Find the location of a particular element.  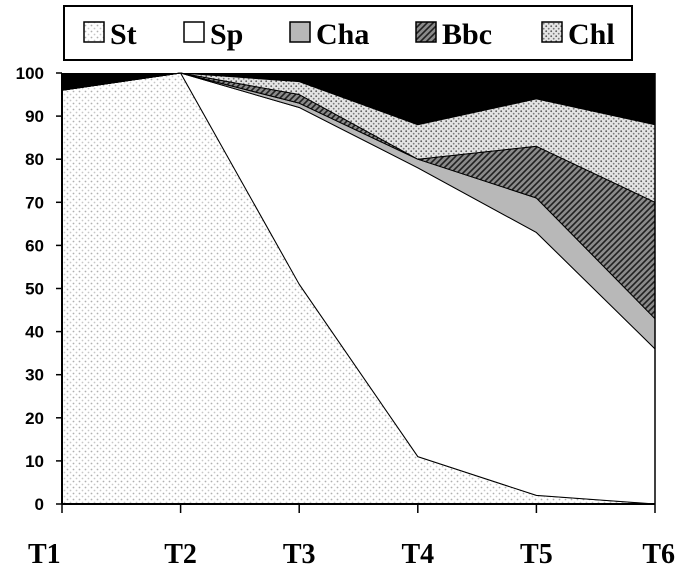

legend-item-sp: Sp is located at coordinates (213, 34).